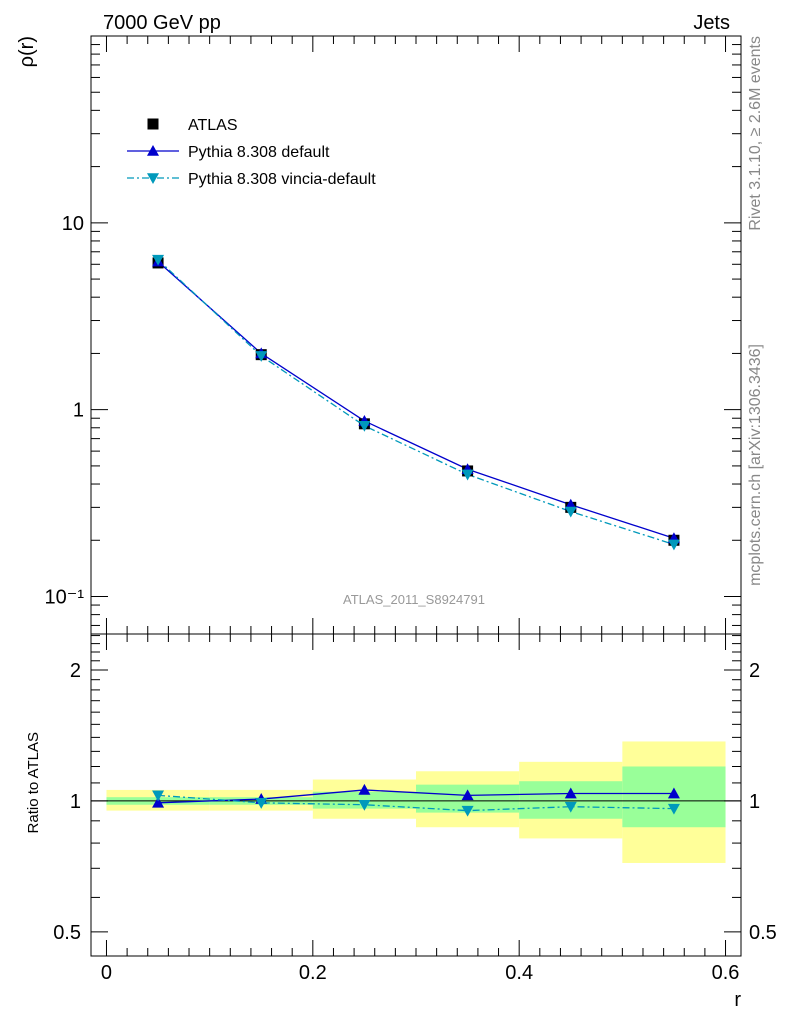 This screenshot has width=786, height=1024. Describe the element at coordinates (67, 933) in the screenshot. I see `ratio-y-tick-label-left: 0.5` at that location.